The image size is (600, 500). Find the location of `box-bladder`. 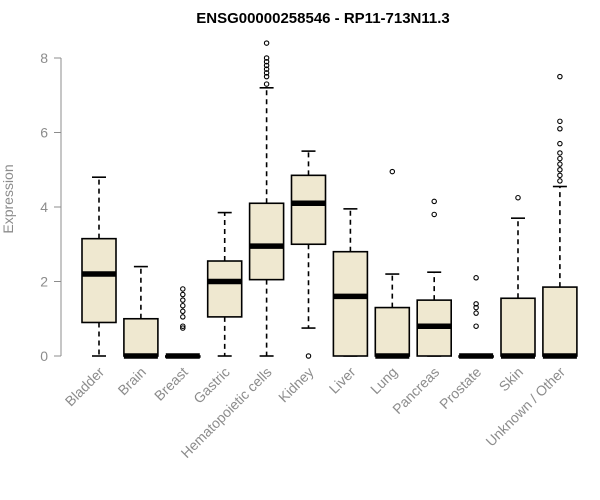

box-bladder is located at coordinates (99, 266).